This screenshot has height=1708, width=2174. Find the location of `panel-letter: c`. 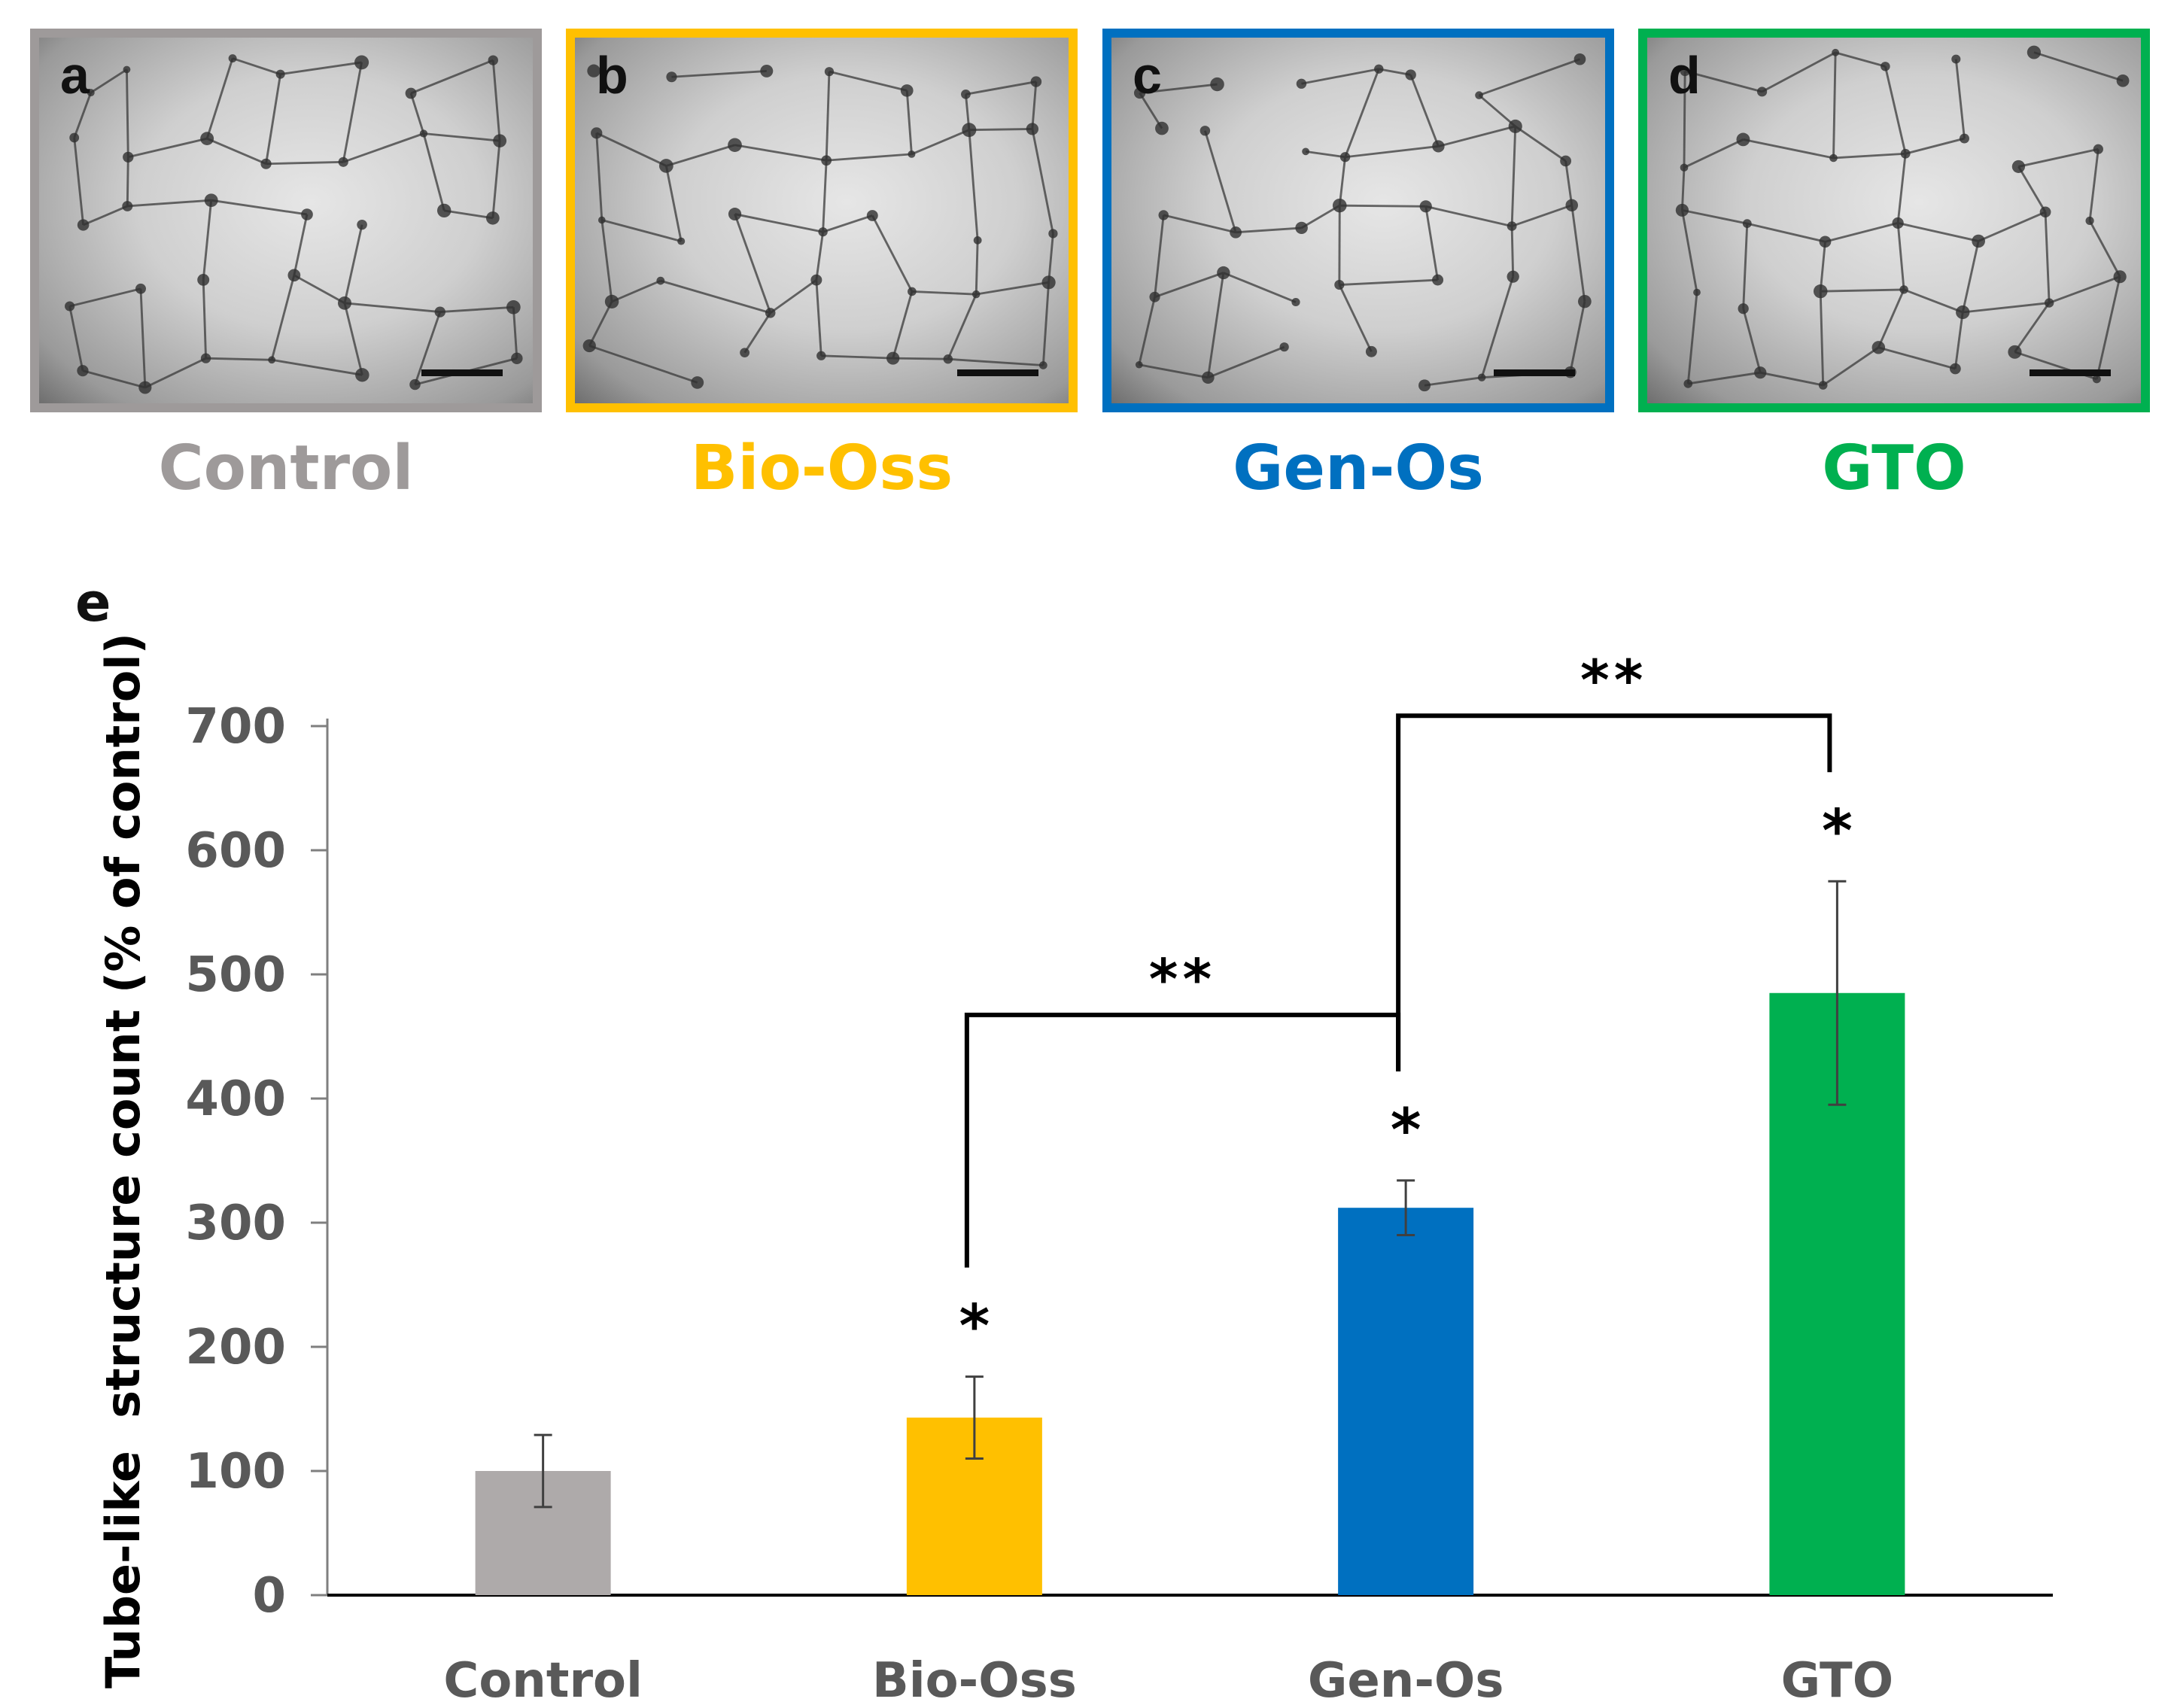

panel-letter: c is located at coordinates (1147, 75).